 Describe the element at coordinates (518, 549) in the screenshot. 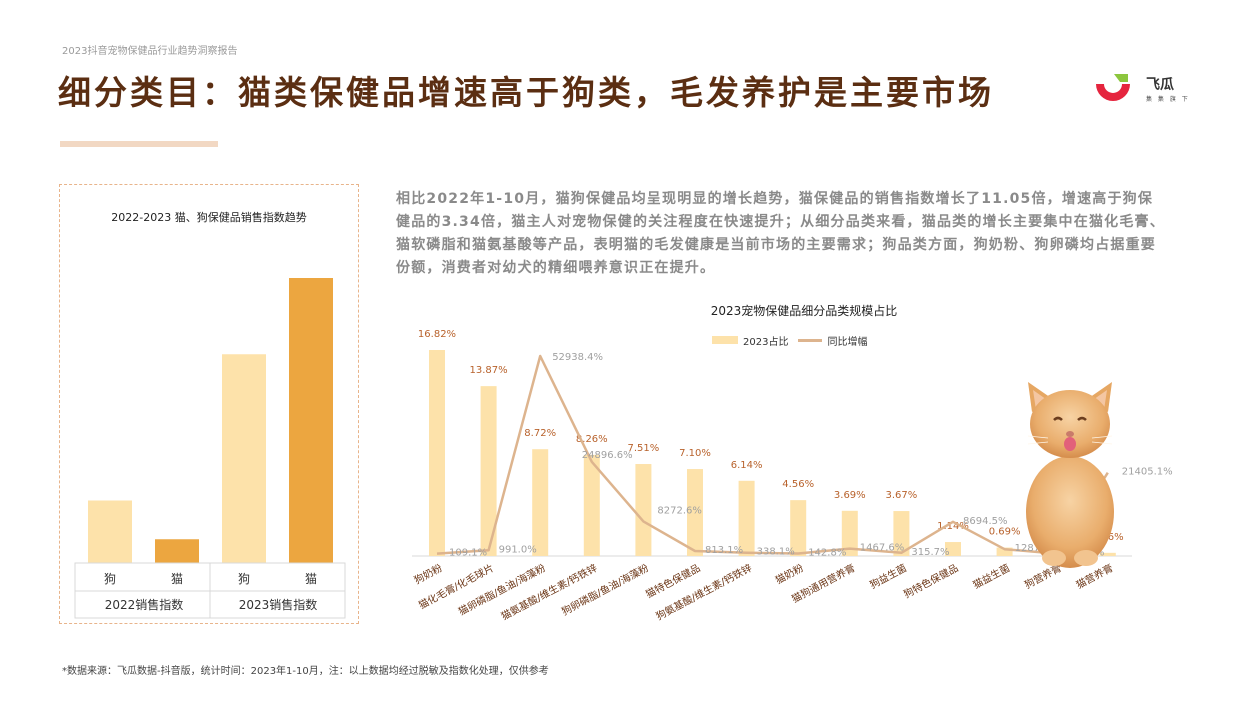

I see `line-value-label-1: 991.0%` at that location.